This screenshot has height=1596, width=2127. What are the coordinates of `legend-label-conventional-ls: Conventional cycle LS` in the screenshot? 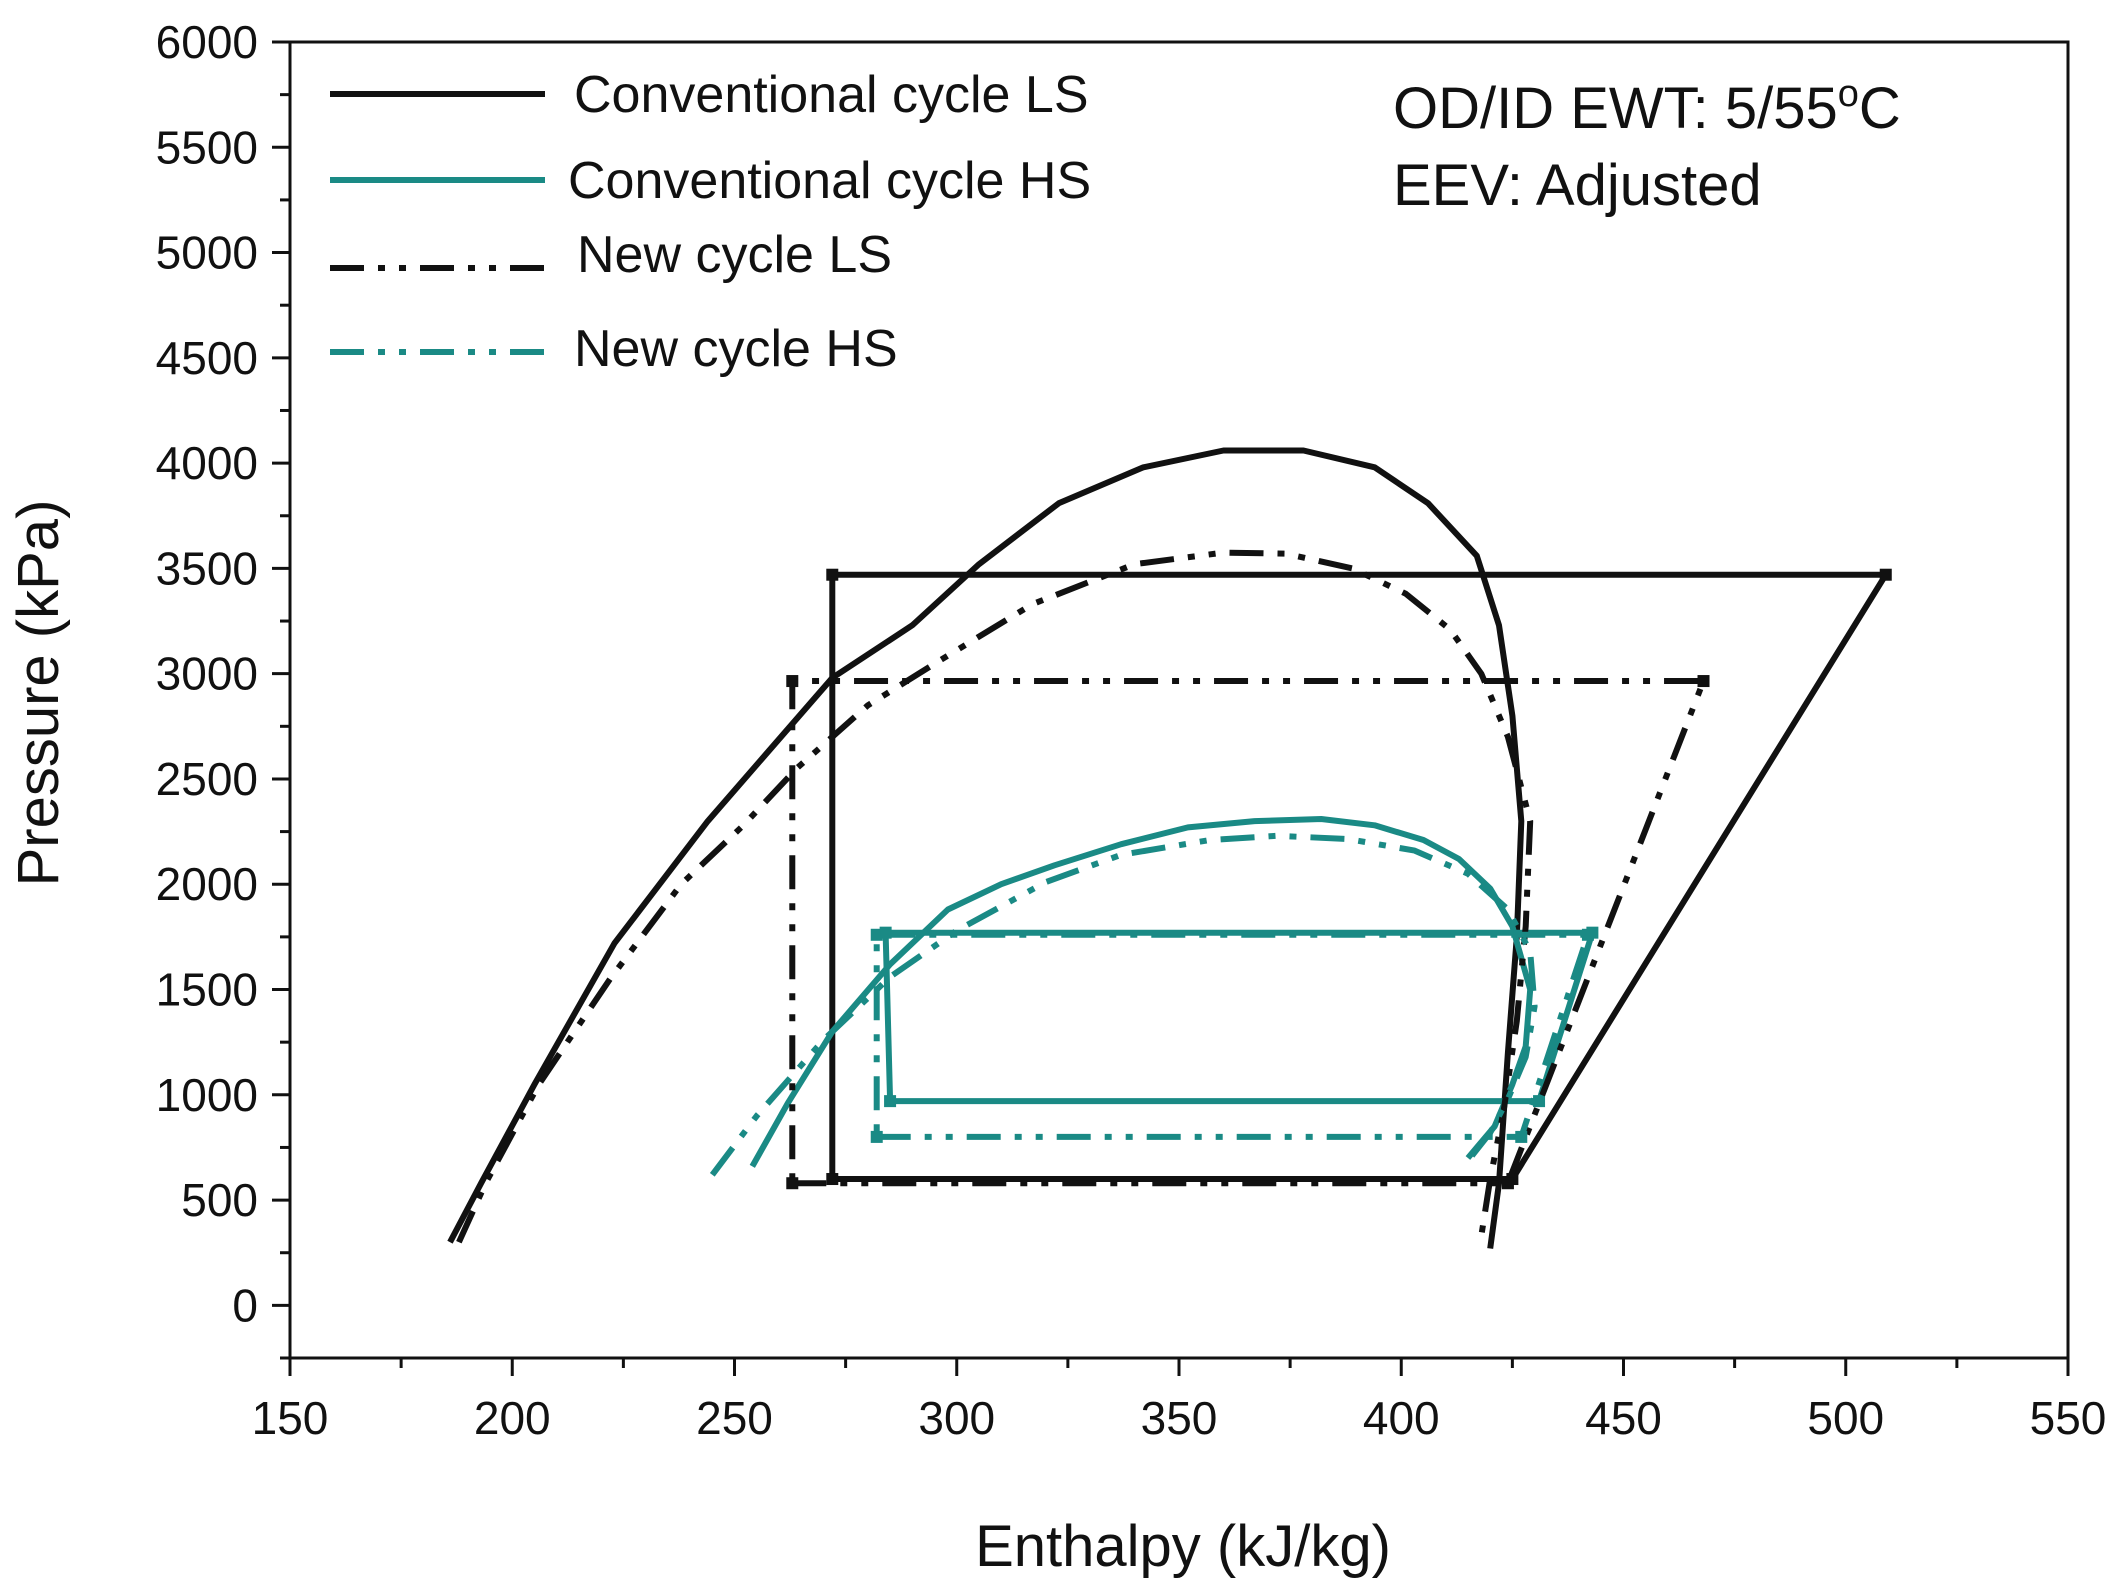 It's located at (831, 95).